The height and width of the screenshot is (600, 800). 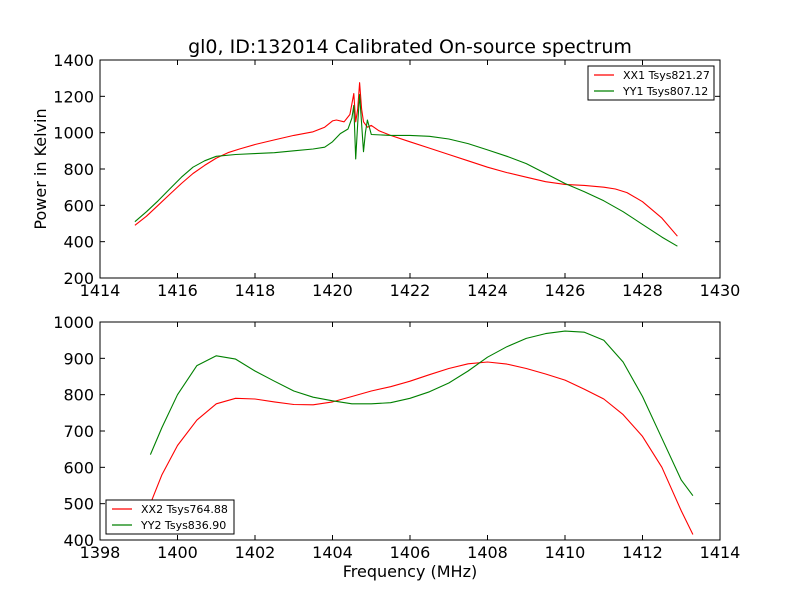 What do you see at coordinates (78, 278) in the screenshot?
I see `top-y-tick-label: 200` at bounding box center [78, 278].